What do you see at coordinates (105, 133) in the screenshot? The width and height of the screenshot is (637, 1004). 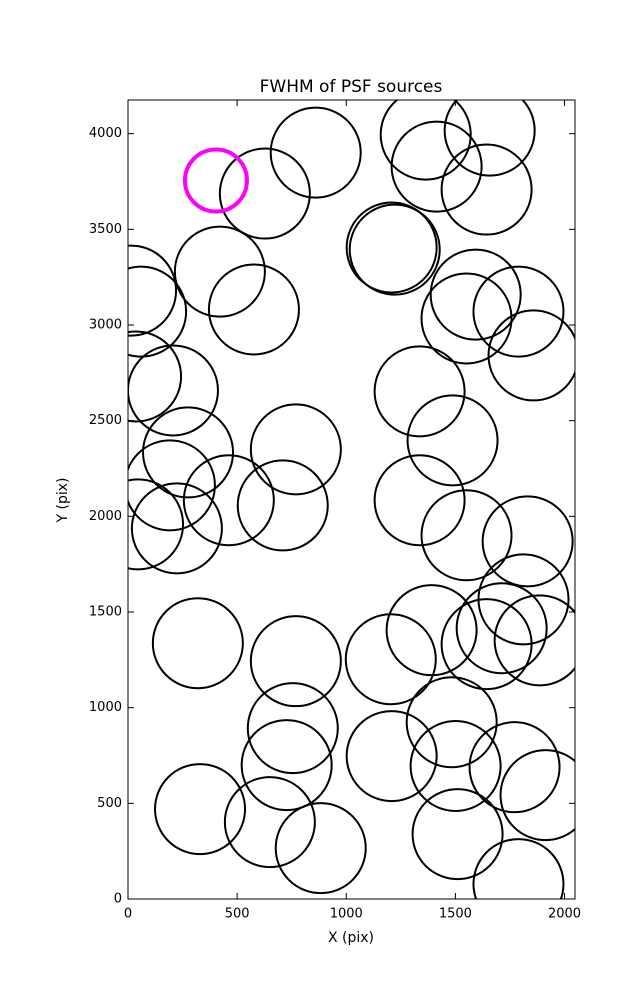 I see `y-tick-label: 4000` at bounding box center [105, 133].